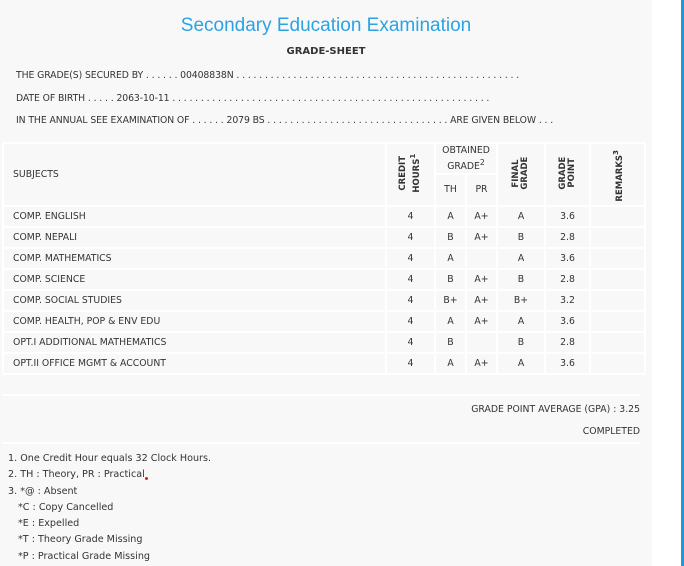 The width and height of the screenshot is (684, 566). I want to click on table-row: COMP. SCIENCE 4 B A+ B 2.8, so click(324, 279).